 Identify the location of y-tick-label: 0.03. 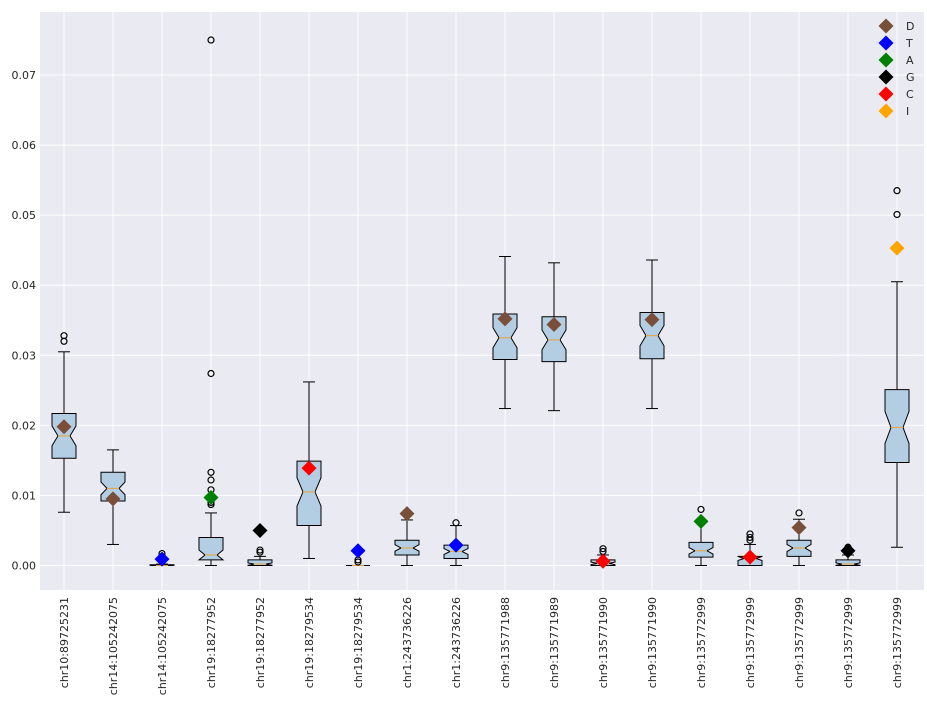
(24, 355).